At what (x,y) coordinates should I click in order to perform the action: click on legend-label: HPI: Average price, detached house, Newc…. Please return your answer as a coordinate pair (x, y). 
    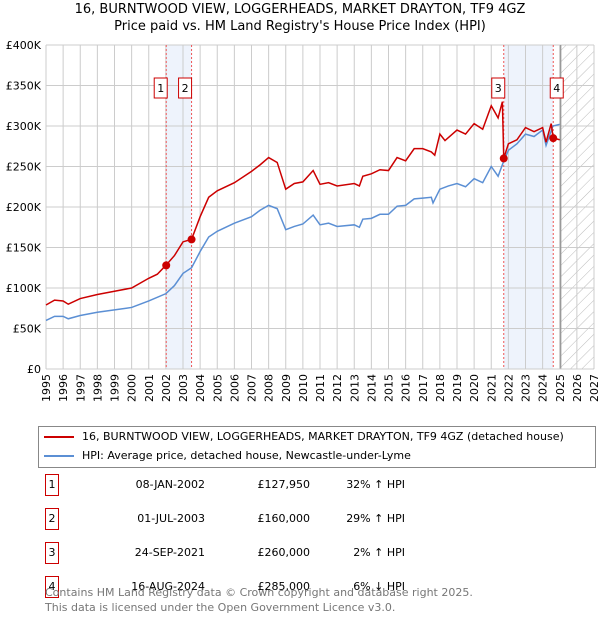
    Looking at the image, I should click on (246, 455).